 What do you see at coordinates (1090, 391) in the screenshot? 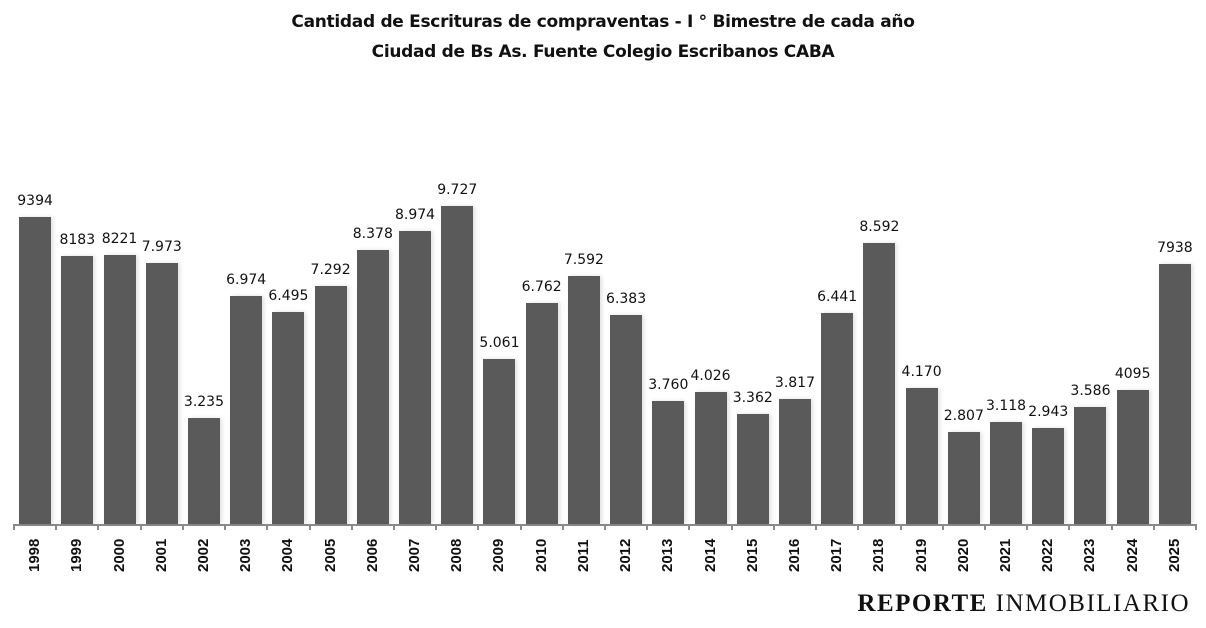
I see `data-label: 3.586` at bounding box center [1090, 391].